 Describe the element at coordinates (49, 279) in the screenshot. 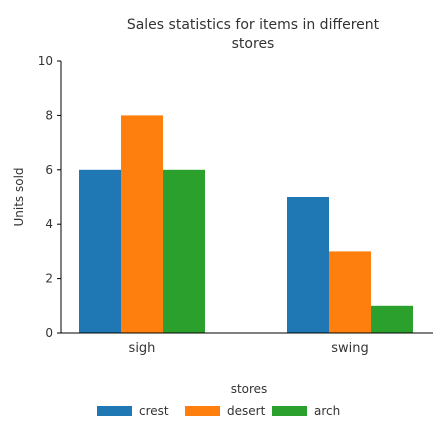

I see `y-tick-label-2: 2` at that location.